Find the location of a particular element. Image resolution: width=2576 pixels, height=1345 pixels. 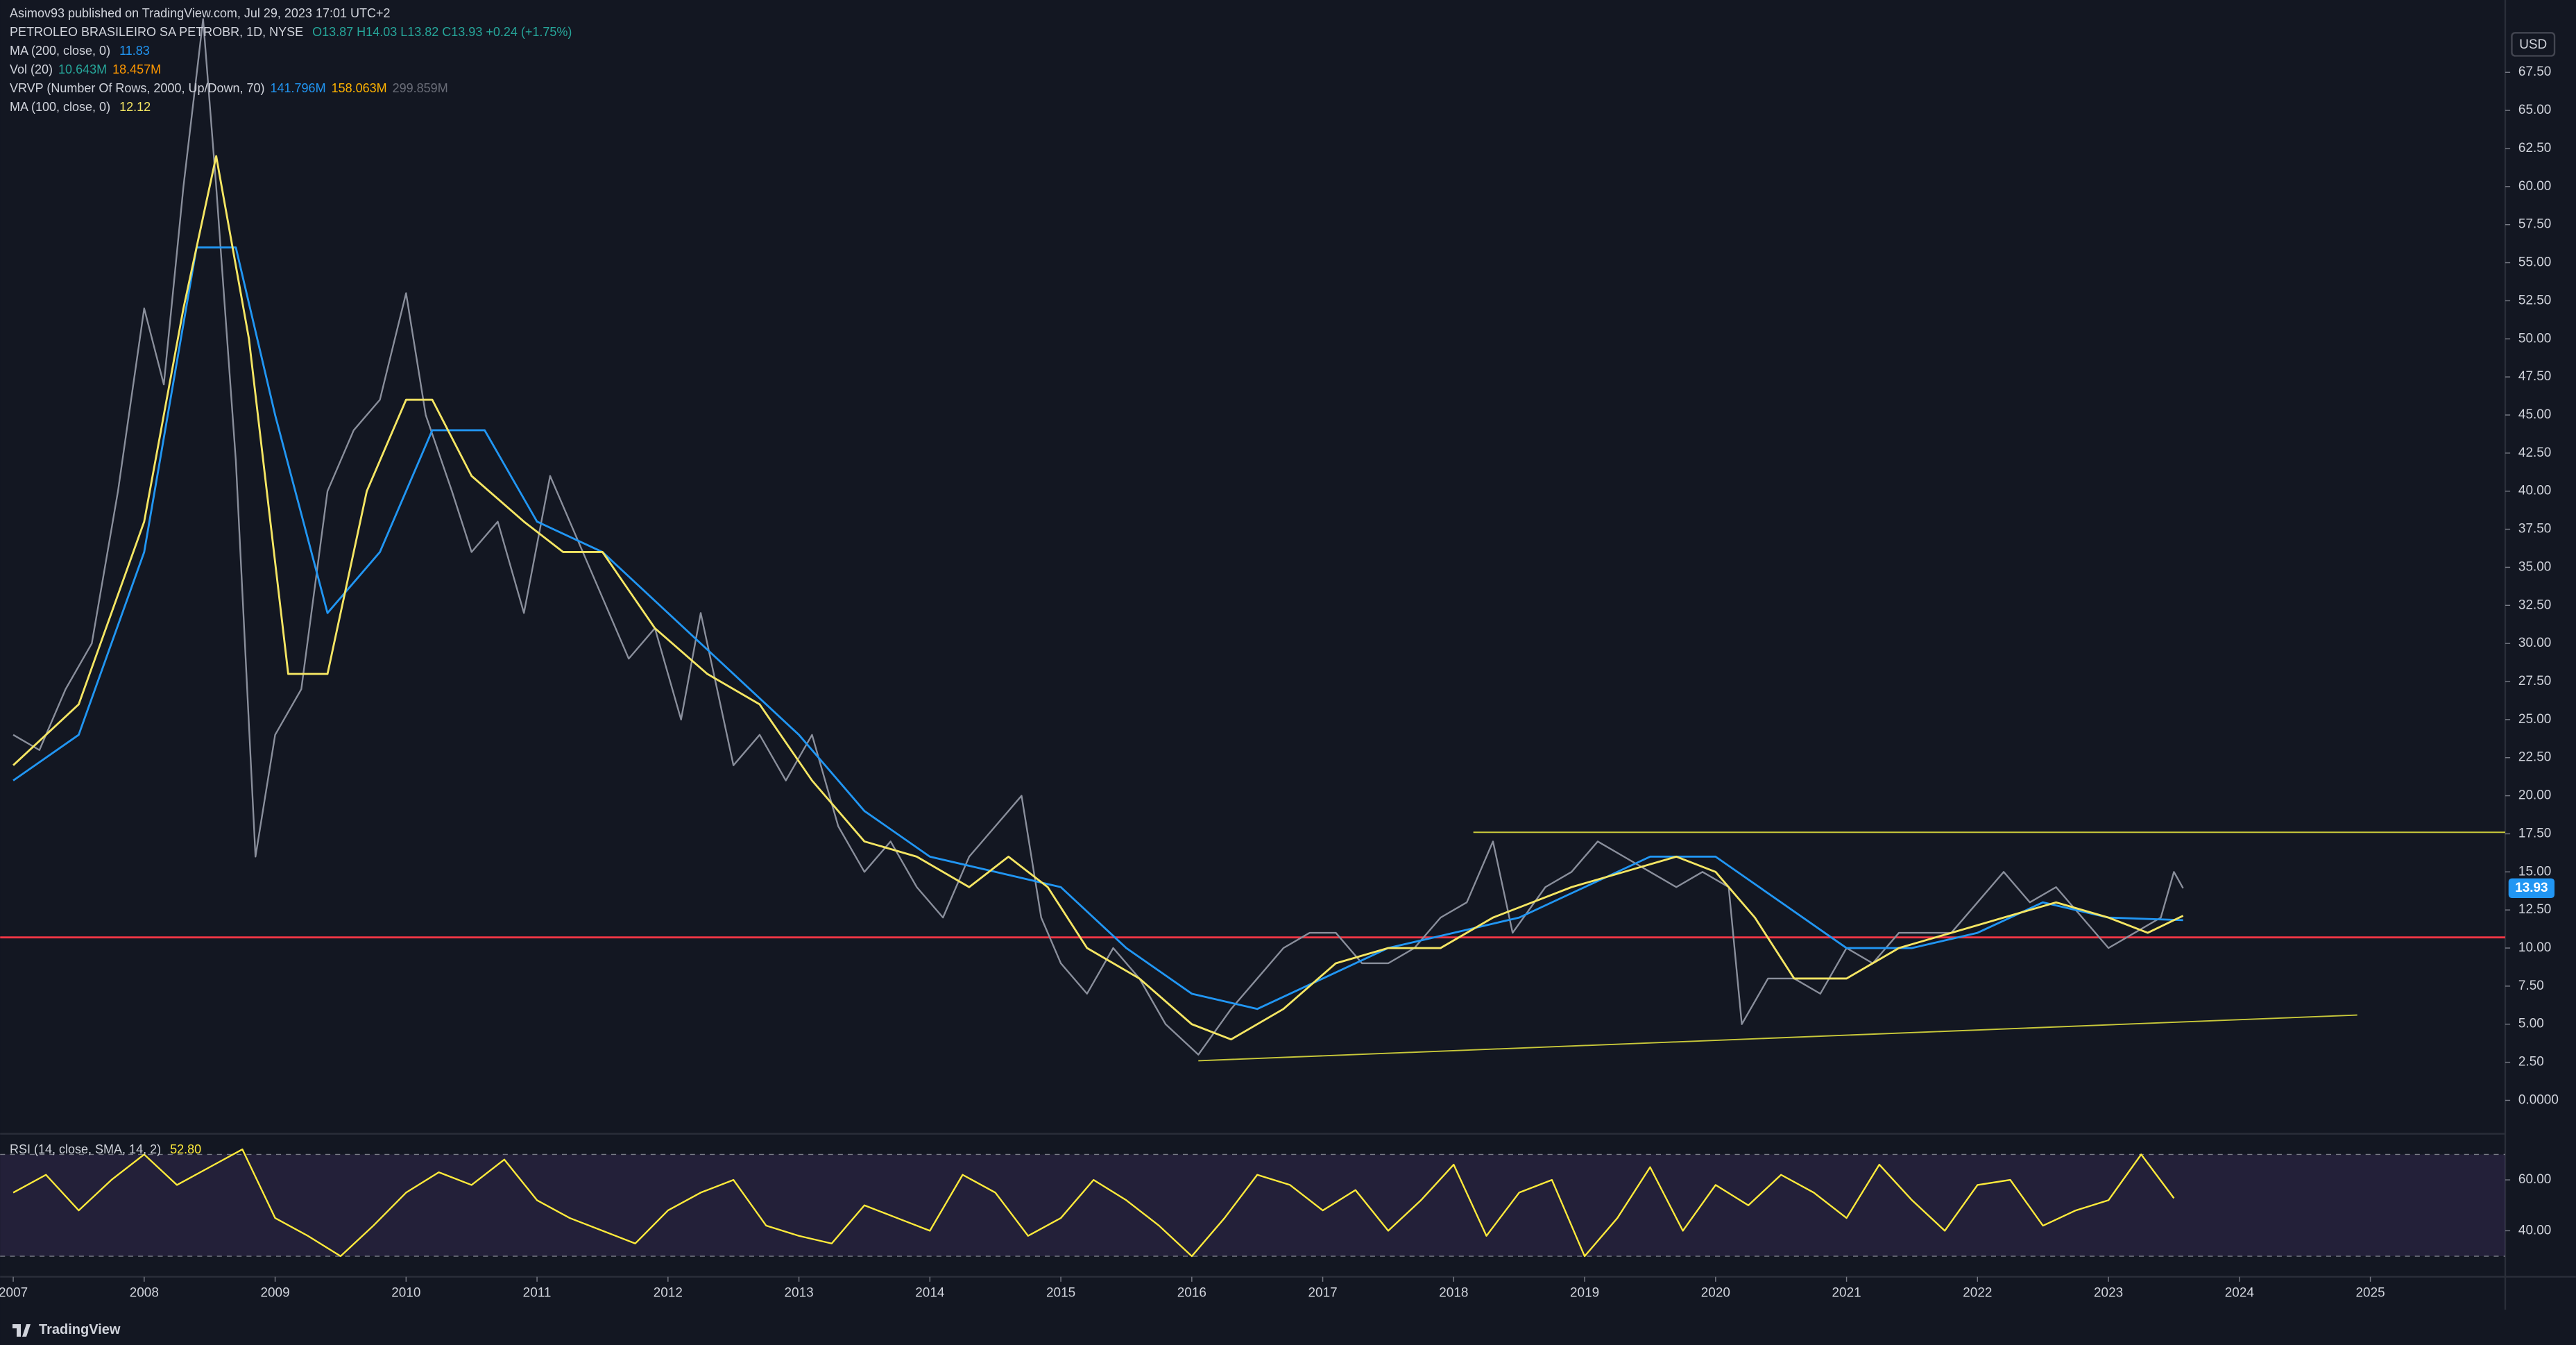

y-tick-label: 55.00 is located at coordinates (2534, 262).